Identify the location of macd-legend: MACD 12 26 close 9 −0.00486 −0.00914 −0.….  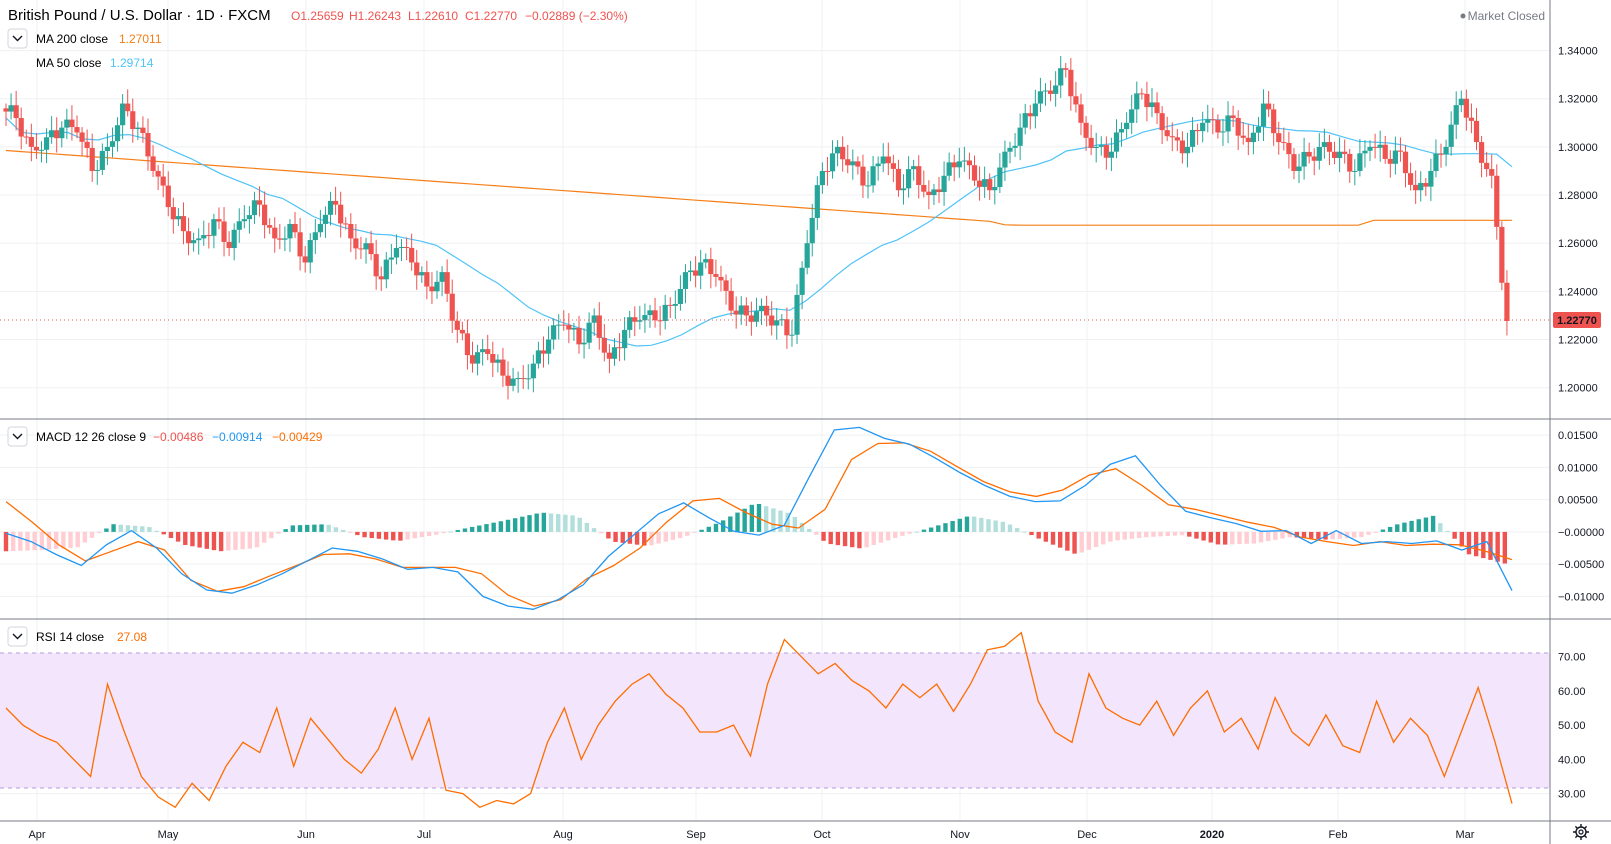
(165, 436).